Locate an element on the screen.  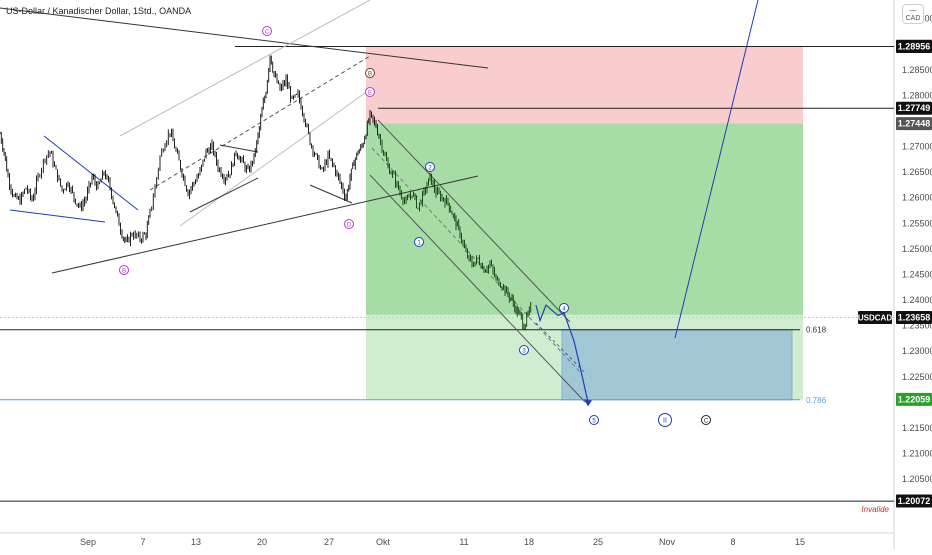
price-tag-6-label: 1.20072 is located at coordinates (914, 501).